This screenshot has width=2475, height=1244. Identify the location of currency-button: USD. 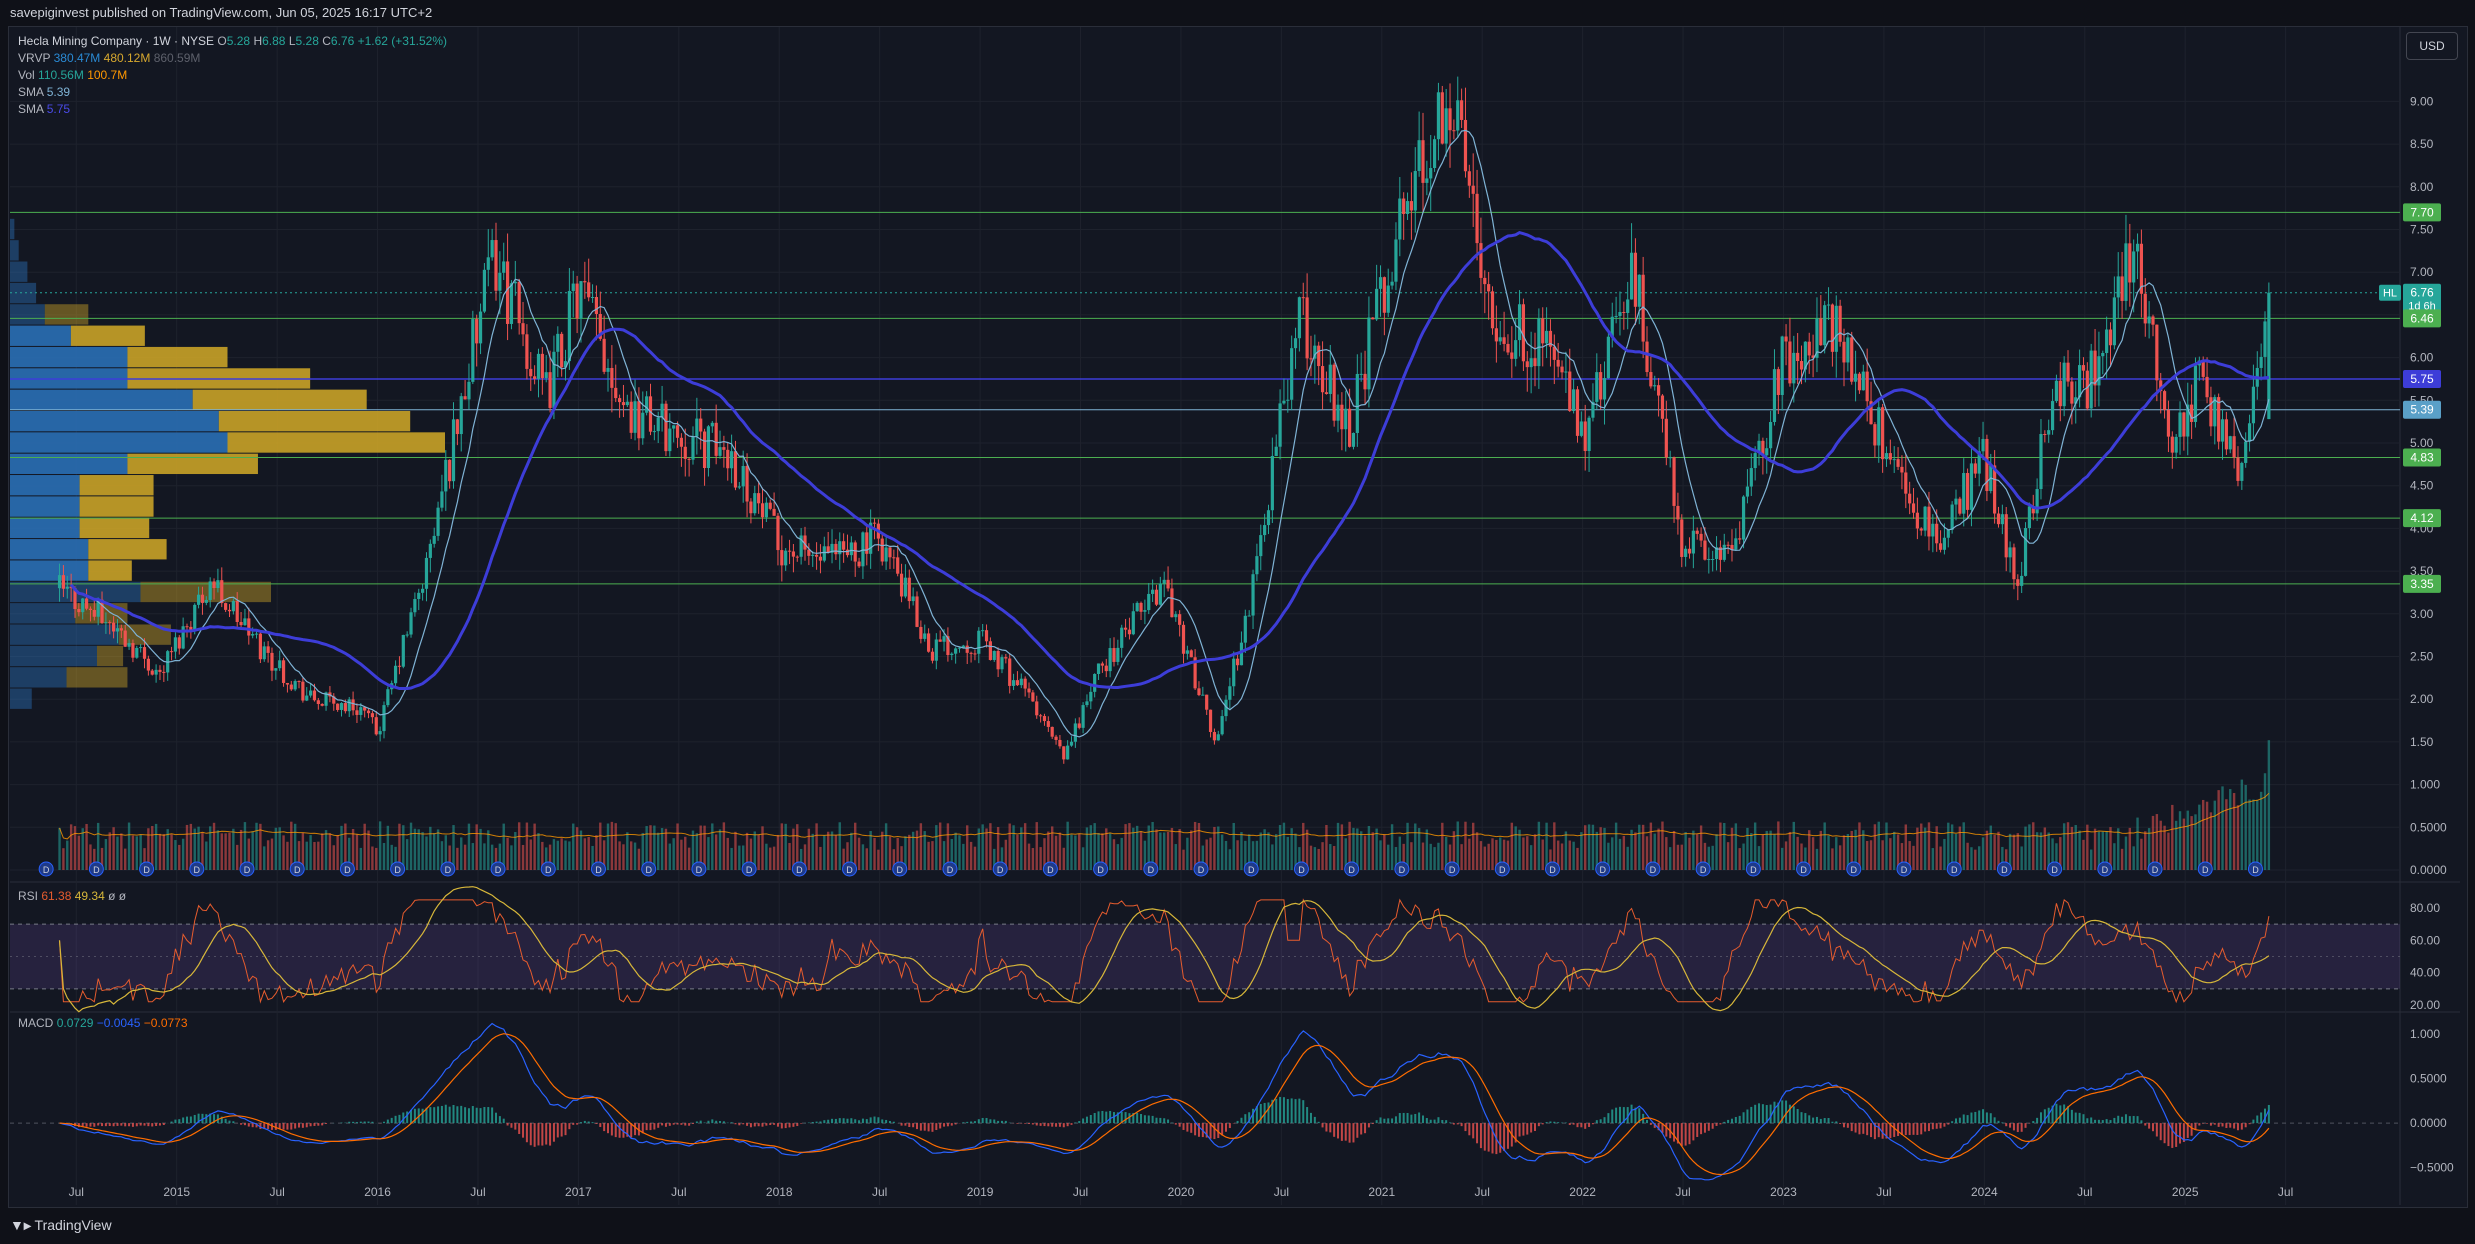
(2432, 46).